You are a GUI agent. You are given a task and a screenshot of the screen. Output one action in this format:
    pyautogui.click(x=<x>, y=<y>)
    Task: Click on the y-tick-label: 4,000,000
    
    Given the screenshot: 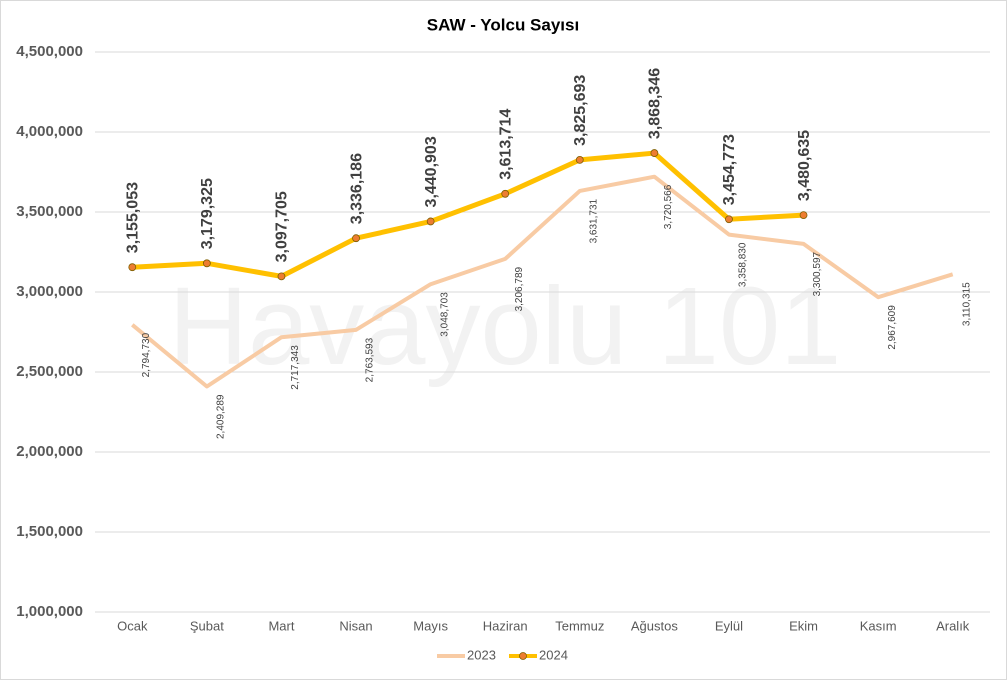 What is the action you would take?
    pyautogui.click(x=49, y=131)
    